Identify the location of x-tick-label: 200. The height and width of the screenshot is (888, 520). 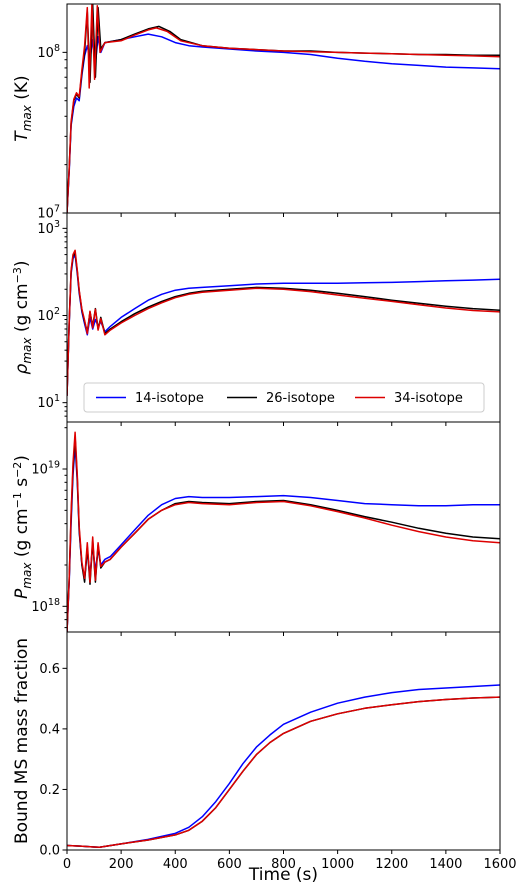
(121, 864).